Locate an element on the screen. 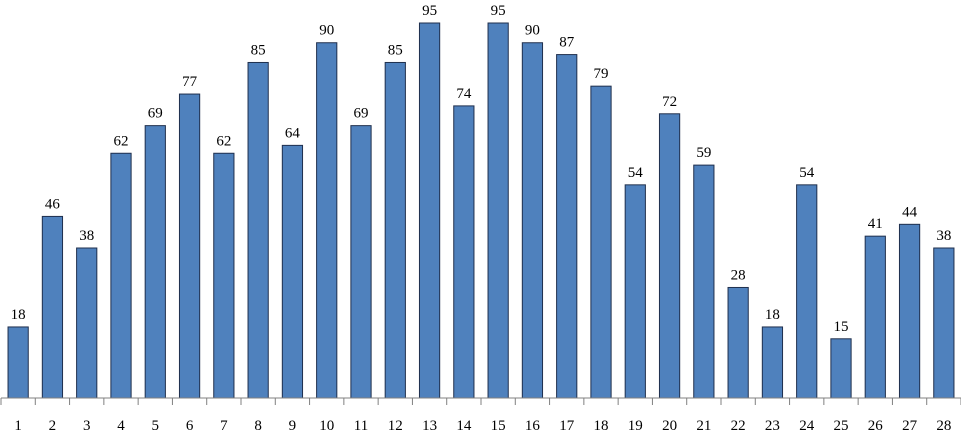  x-tick-label-5: 5 is located at coordinates (156, 426).